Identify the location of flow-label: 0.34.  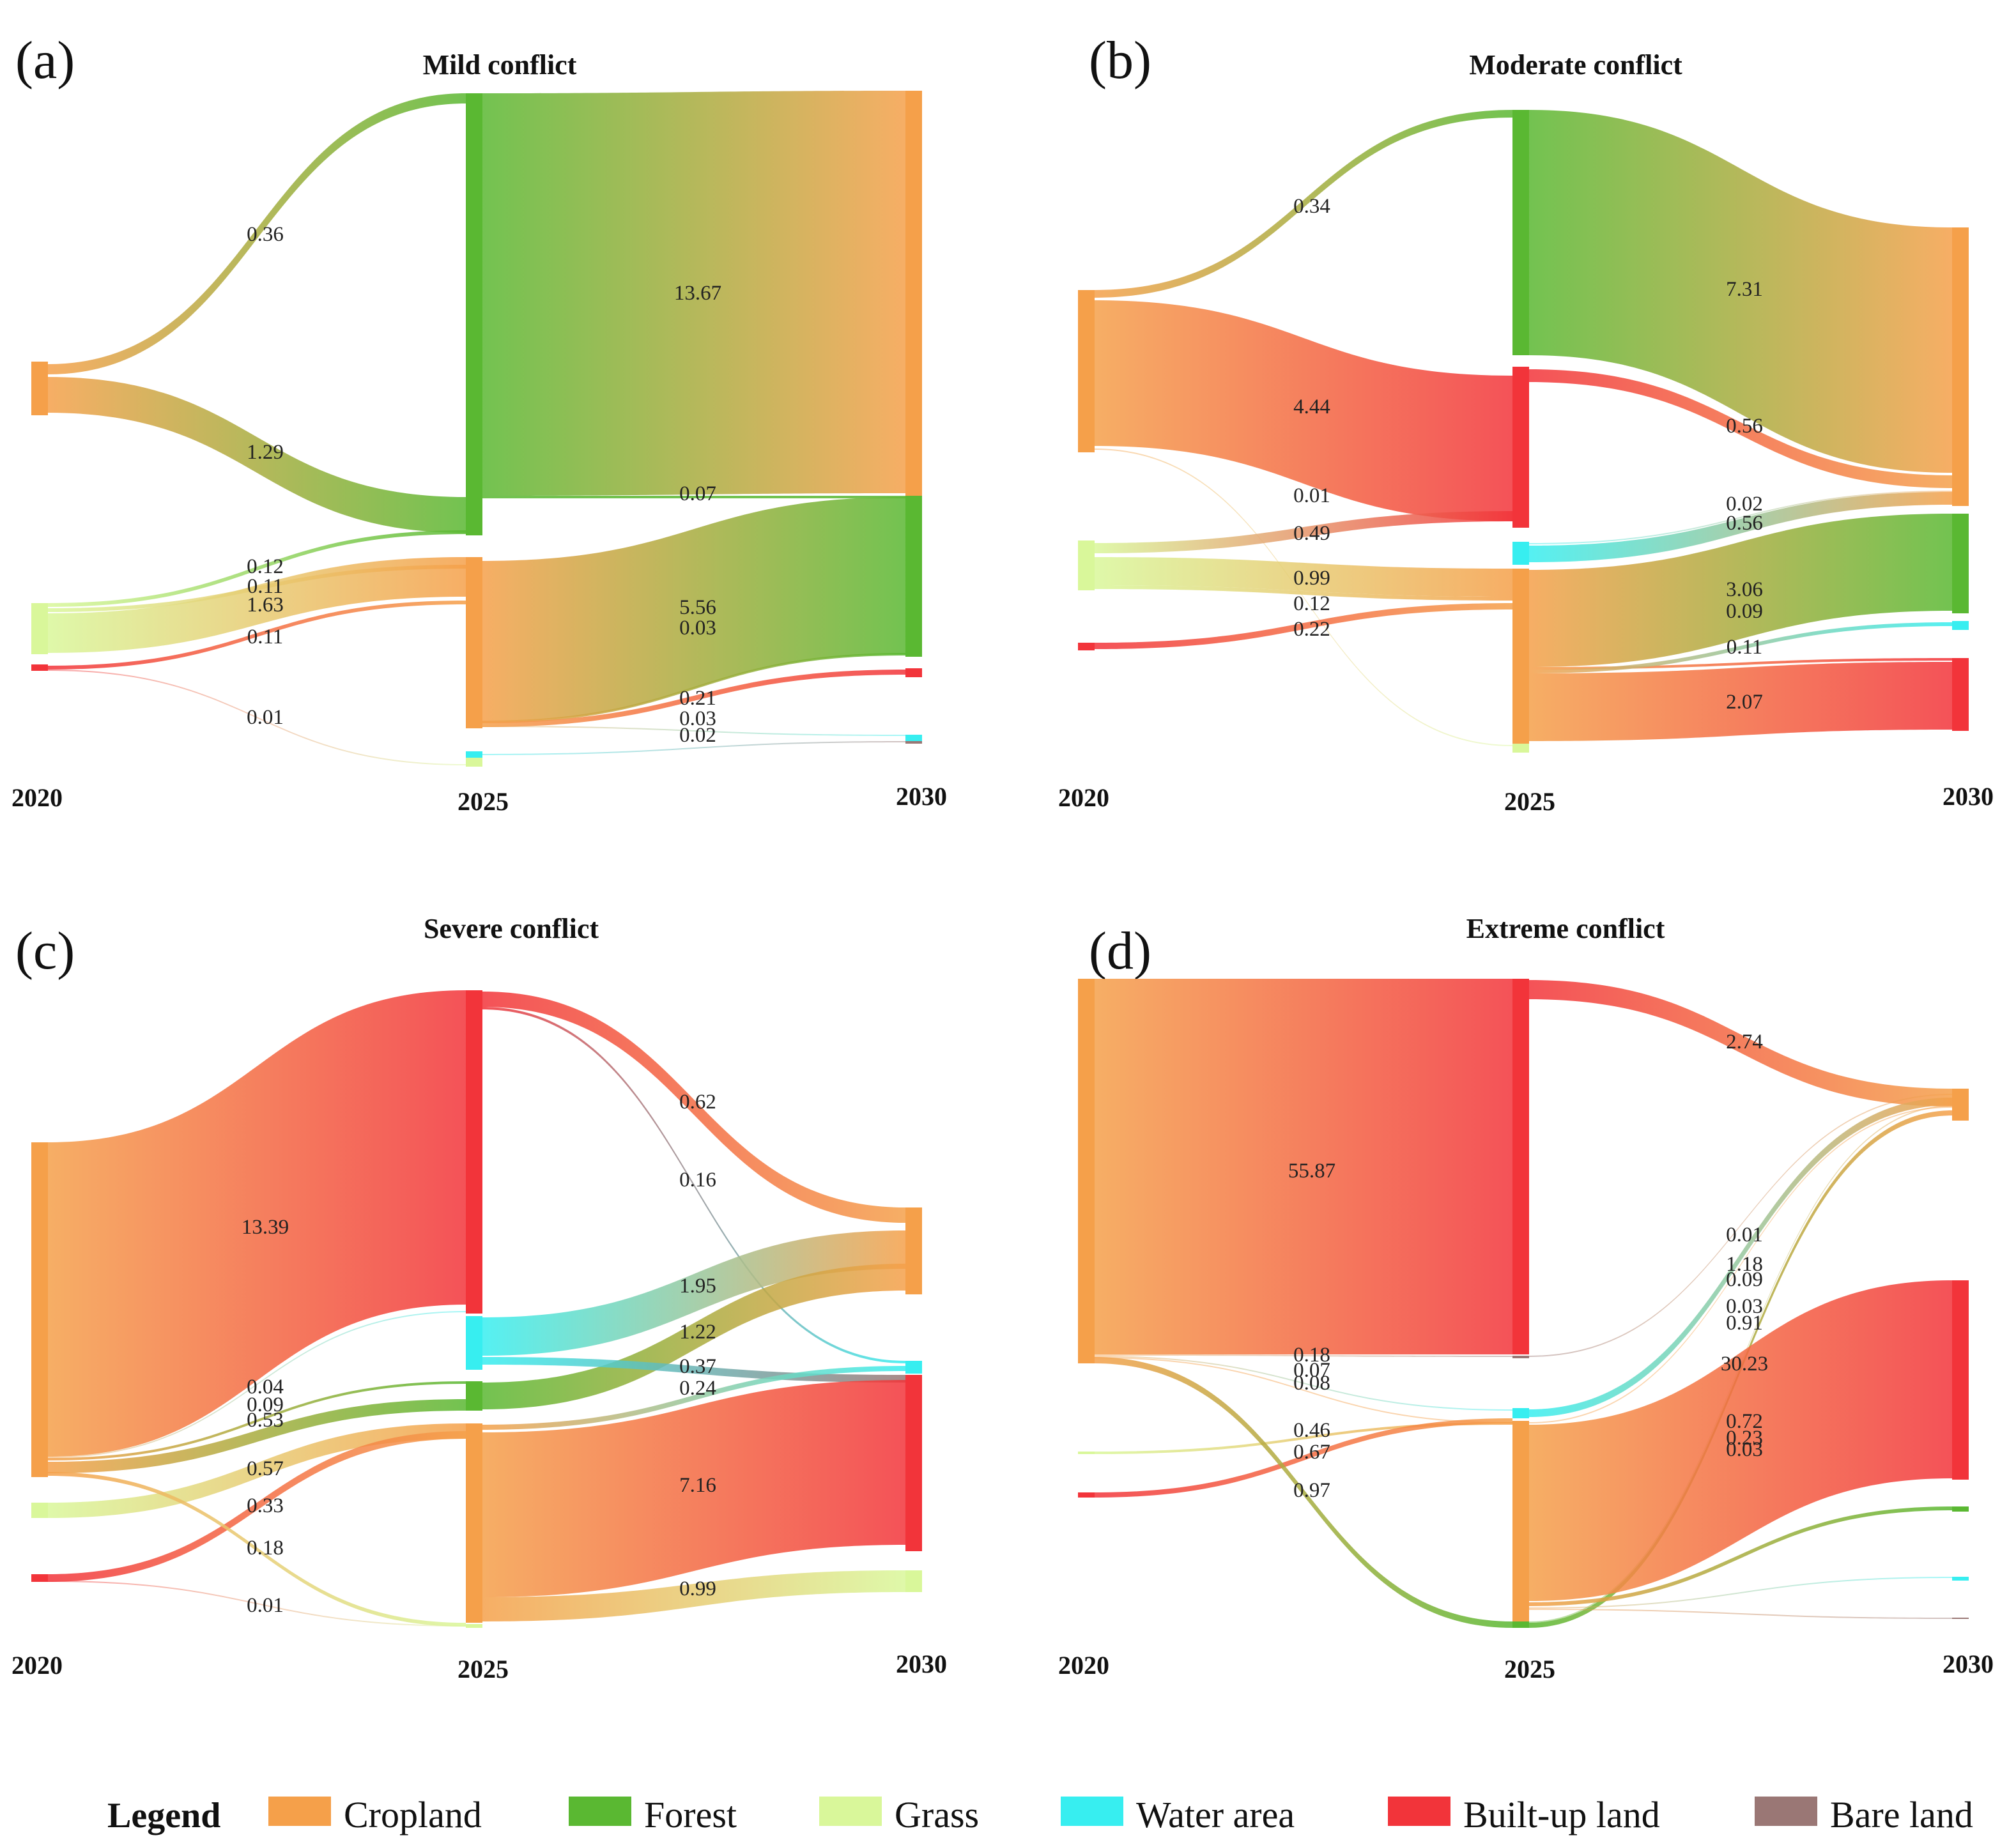
(1312, 206).